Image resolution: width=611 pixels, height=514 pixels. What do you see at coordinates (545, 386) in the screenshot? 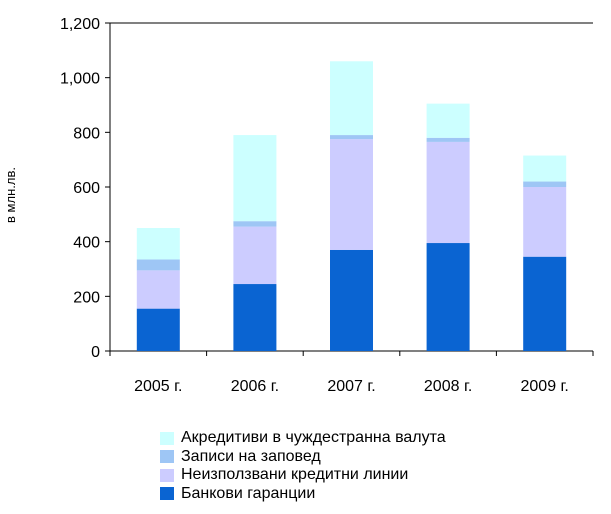
I see `x-tick-label: 2009 г.` at bounding box center [545, 386].